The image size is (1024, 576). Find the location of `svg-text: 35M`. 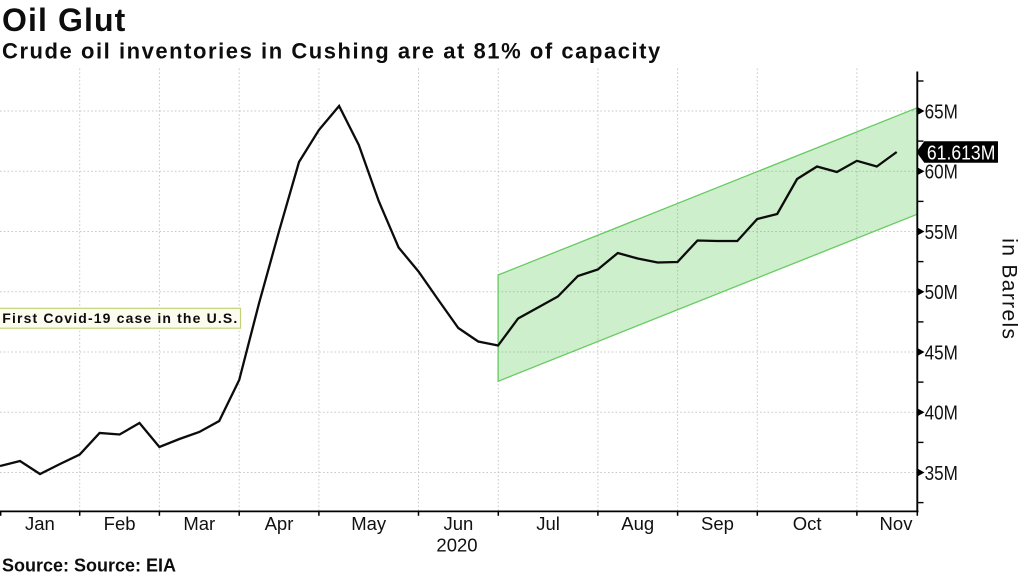

svg-text: 35M is located at coordinates (941, 473).